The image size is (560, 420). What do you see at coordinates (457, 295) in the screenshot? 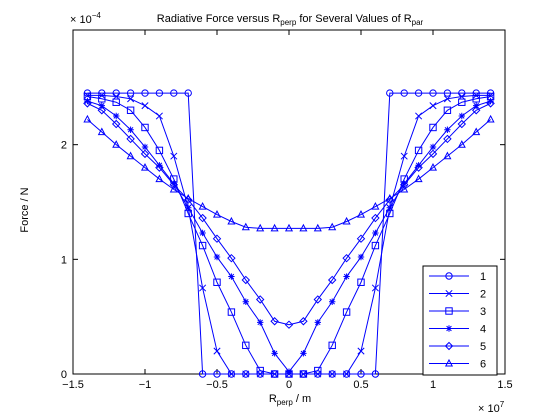
I see `legend-item-2: 2` at bounding box center [457, 295].